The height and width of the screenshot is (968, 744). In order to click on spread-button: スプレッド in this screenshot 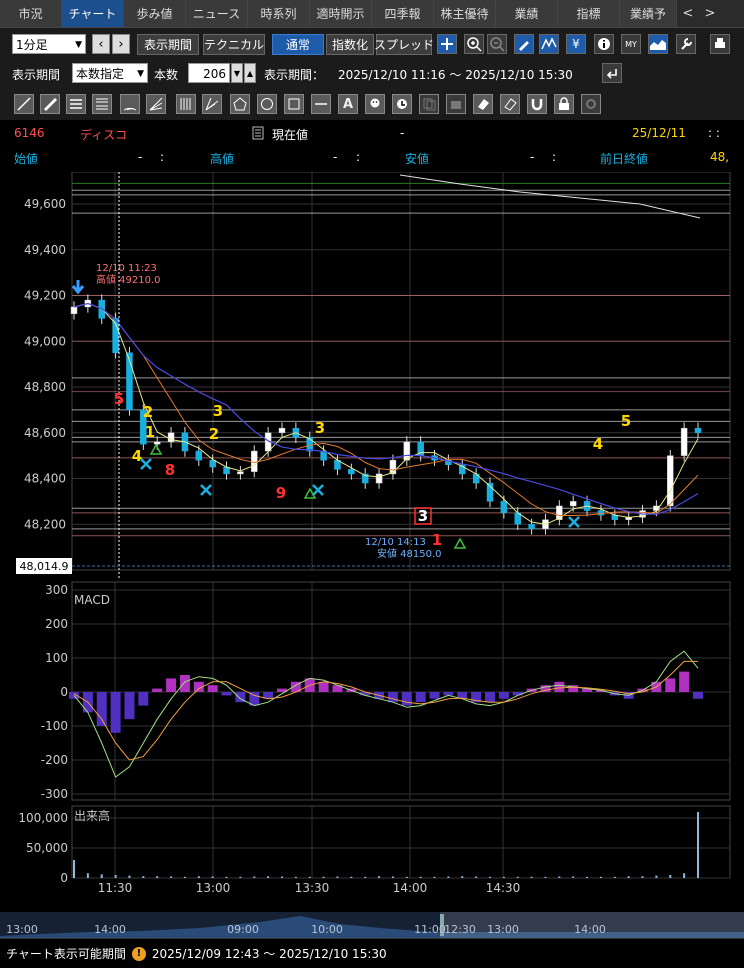, I will do `click(404, 44)`.